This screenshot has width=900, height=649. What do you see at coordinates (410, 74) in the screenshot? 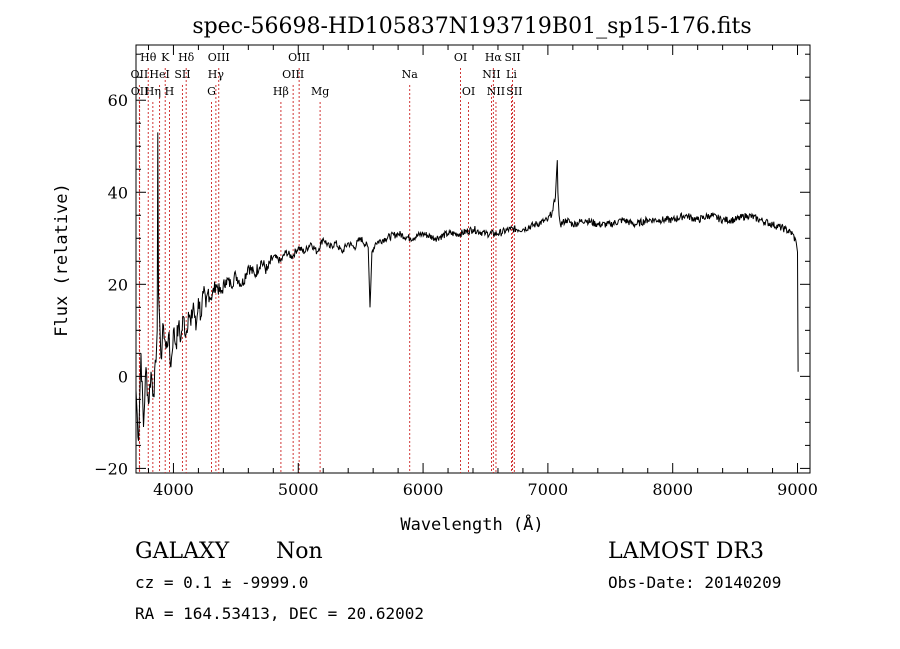
I see `line-marker-label: Na` at bounding box center [410, 74].